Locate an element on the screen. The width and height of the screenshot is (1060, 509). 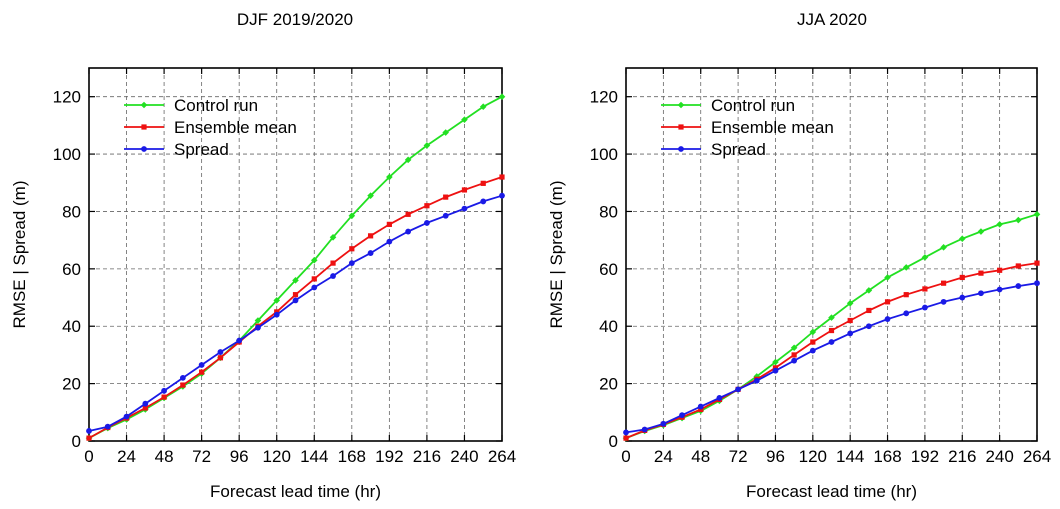
legend-label-ensemble-mean: Ensemble mean is located at coordinates (235, 127).